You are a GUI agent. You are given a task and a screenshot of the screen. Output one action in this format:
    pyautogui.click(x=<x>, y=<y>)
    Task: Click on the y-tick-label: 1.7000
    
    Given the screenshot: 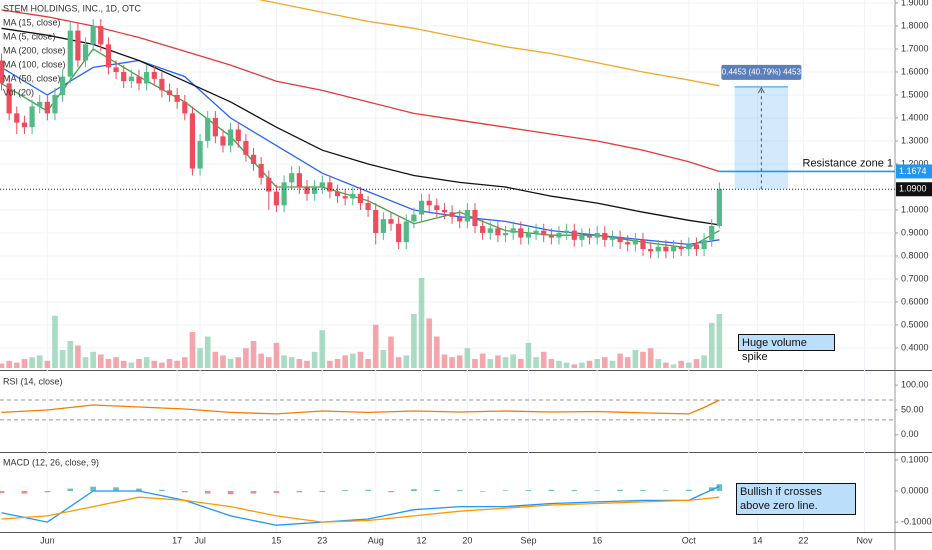 What is the action you would take?
    pyautogui.click(x=915, y=48)
    